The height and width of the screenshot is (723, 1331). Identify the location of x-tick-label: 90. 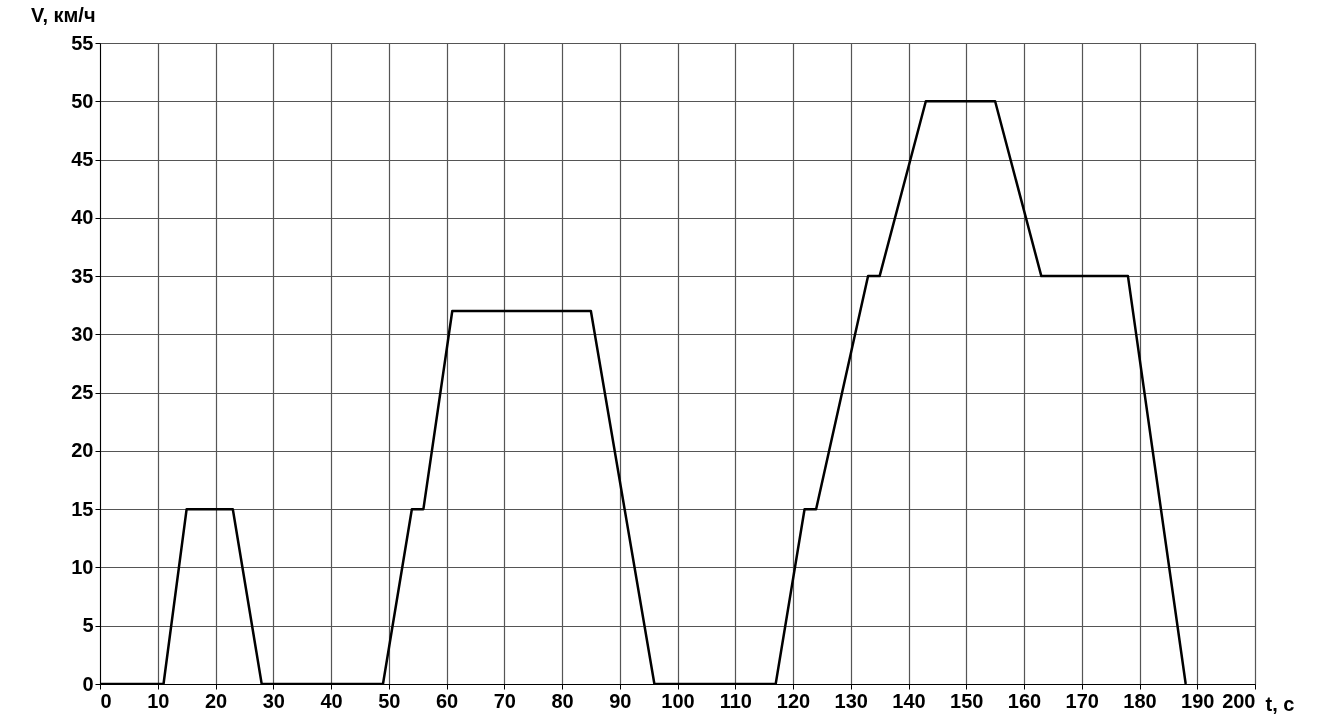
(620, 700).